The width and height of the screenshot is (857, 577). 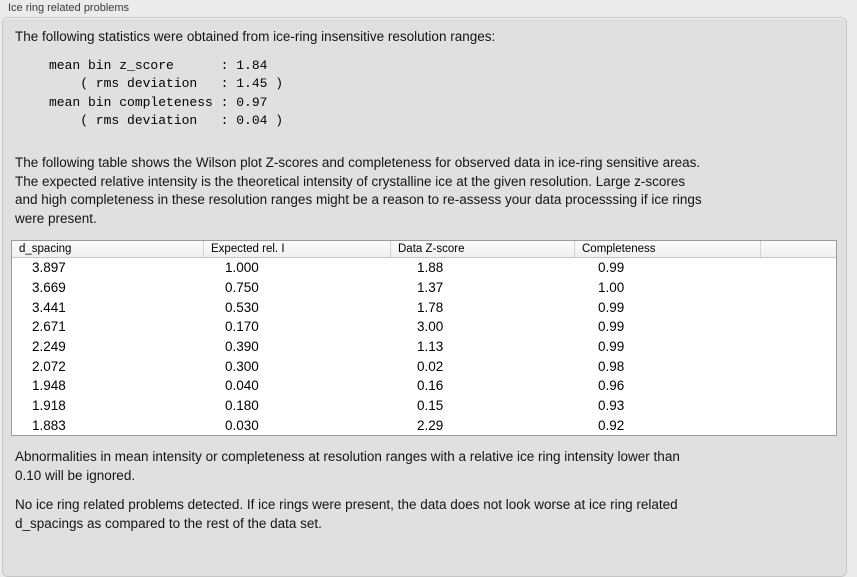 What do you see at coordinates (297, 249) in the screenshot?
I see `column-header-expected-rel-i: Expected rel. I` at bounding box center [297, 249].